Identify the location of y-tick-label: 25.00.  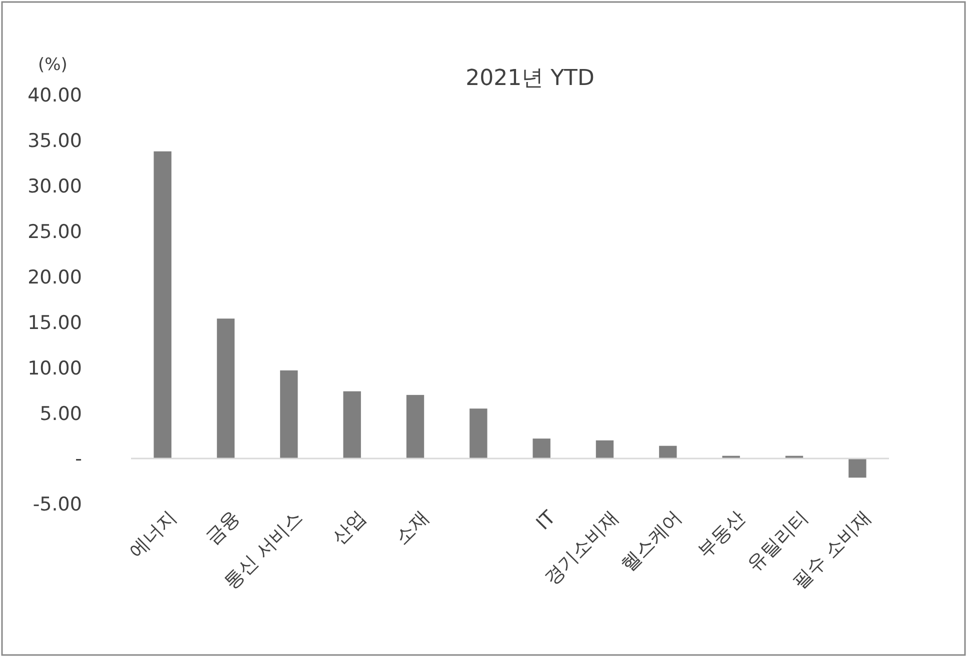
(55, 231).